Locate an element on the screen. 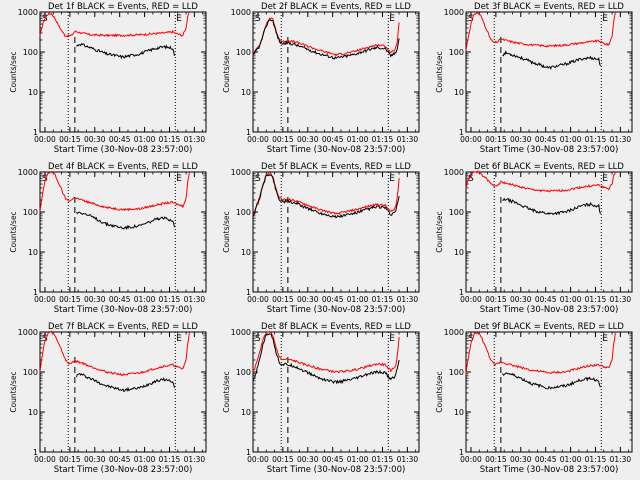 This screenshot has width=640, height=480. panel-title: Det 6f BLACK = Events, RED = LLD is located at coordinates (549, 167).